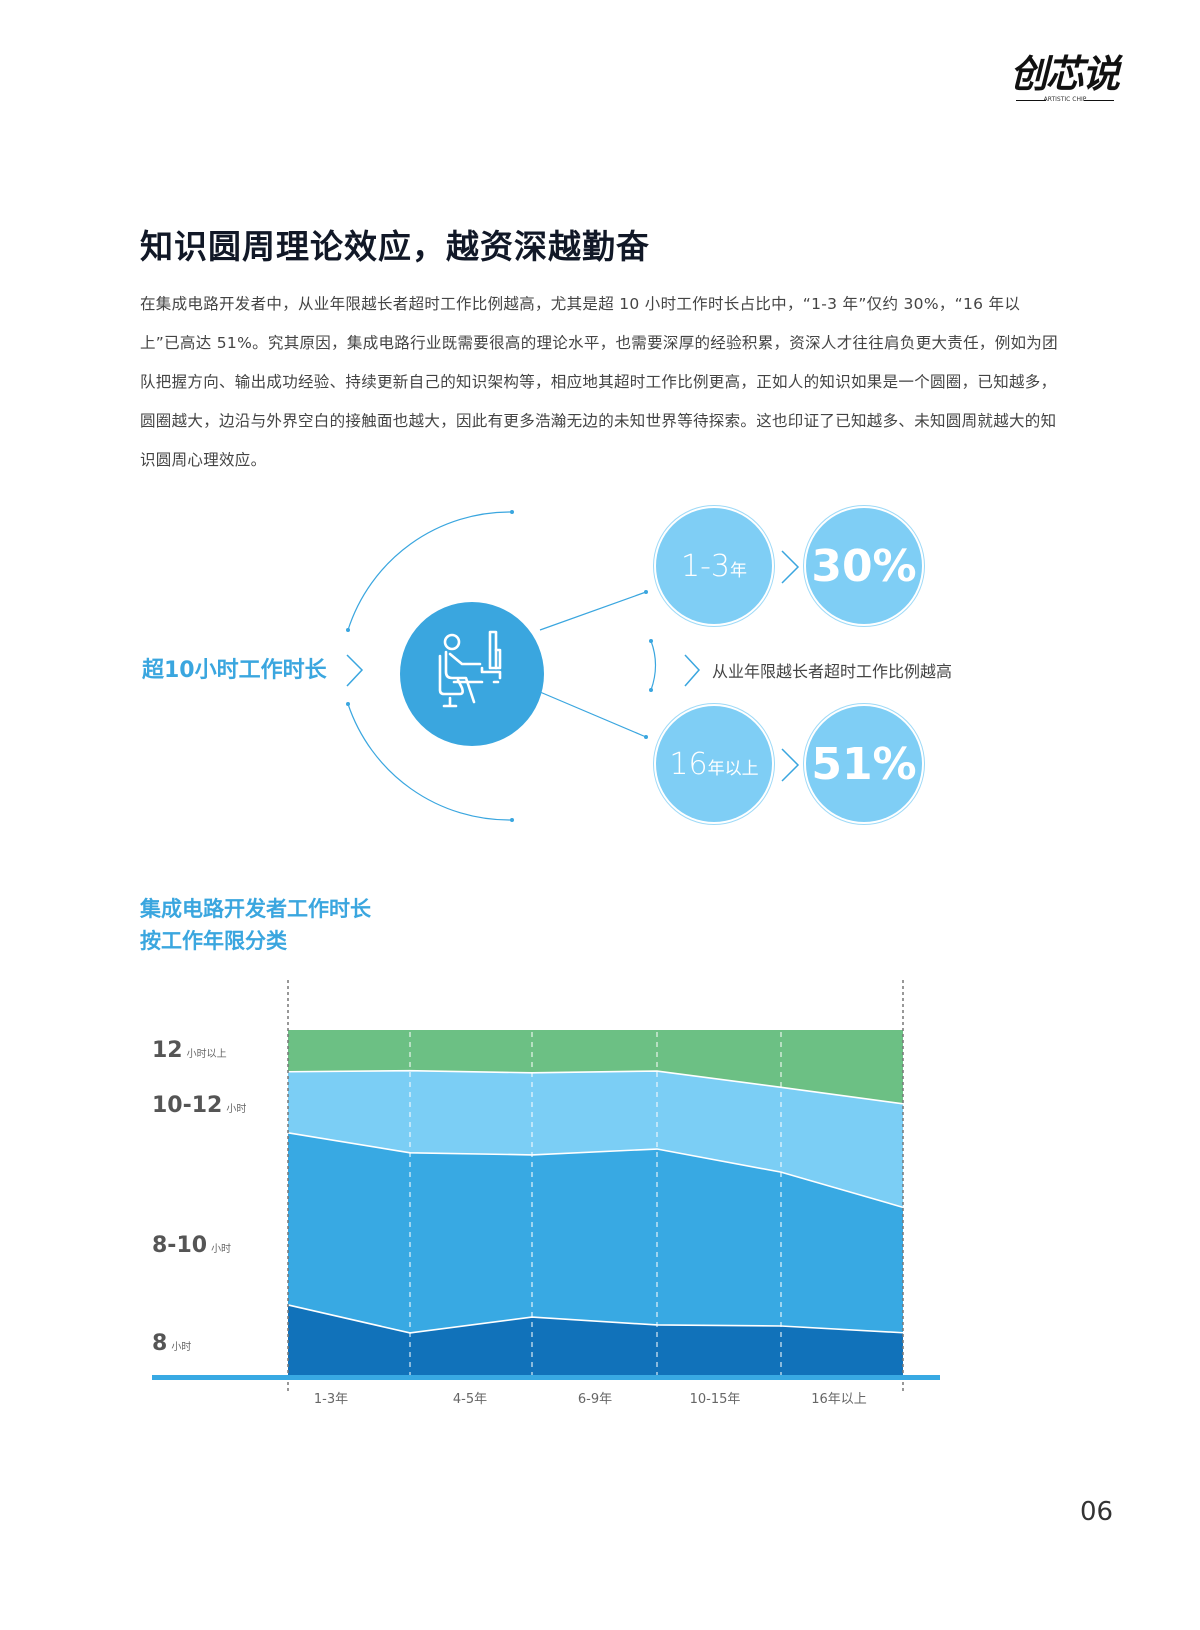  Describe the element at coordinates (573, 666) in the screenshot. I see `diagram-connectors` at that location.